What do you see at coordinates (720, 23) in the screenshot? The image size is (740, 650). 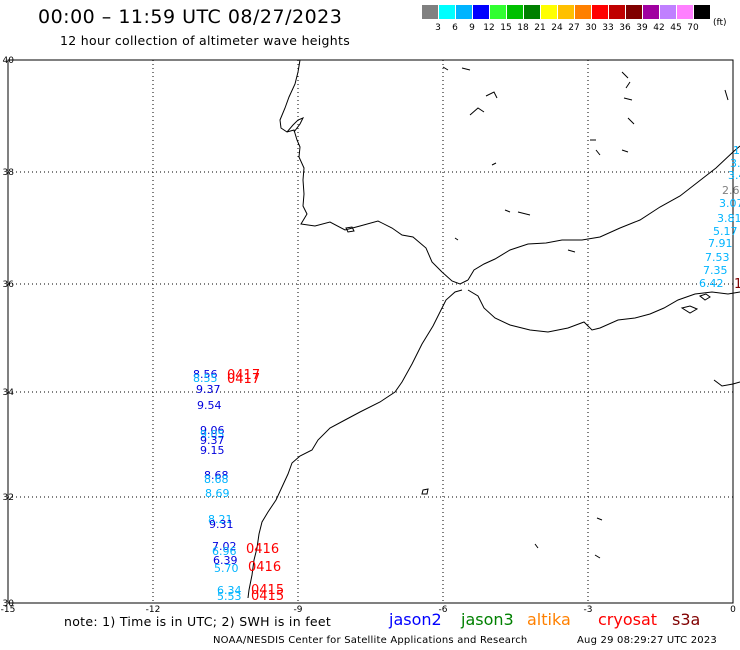 I see `scale-unit-label: (ft)` at bounding box center [720, 23].